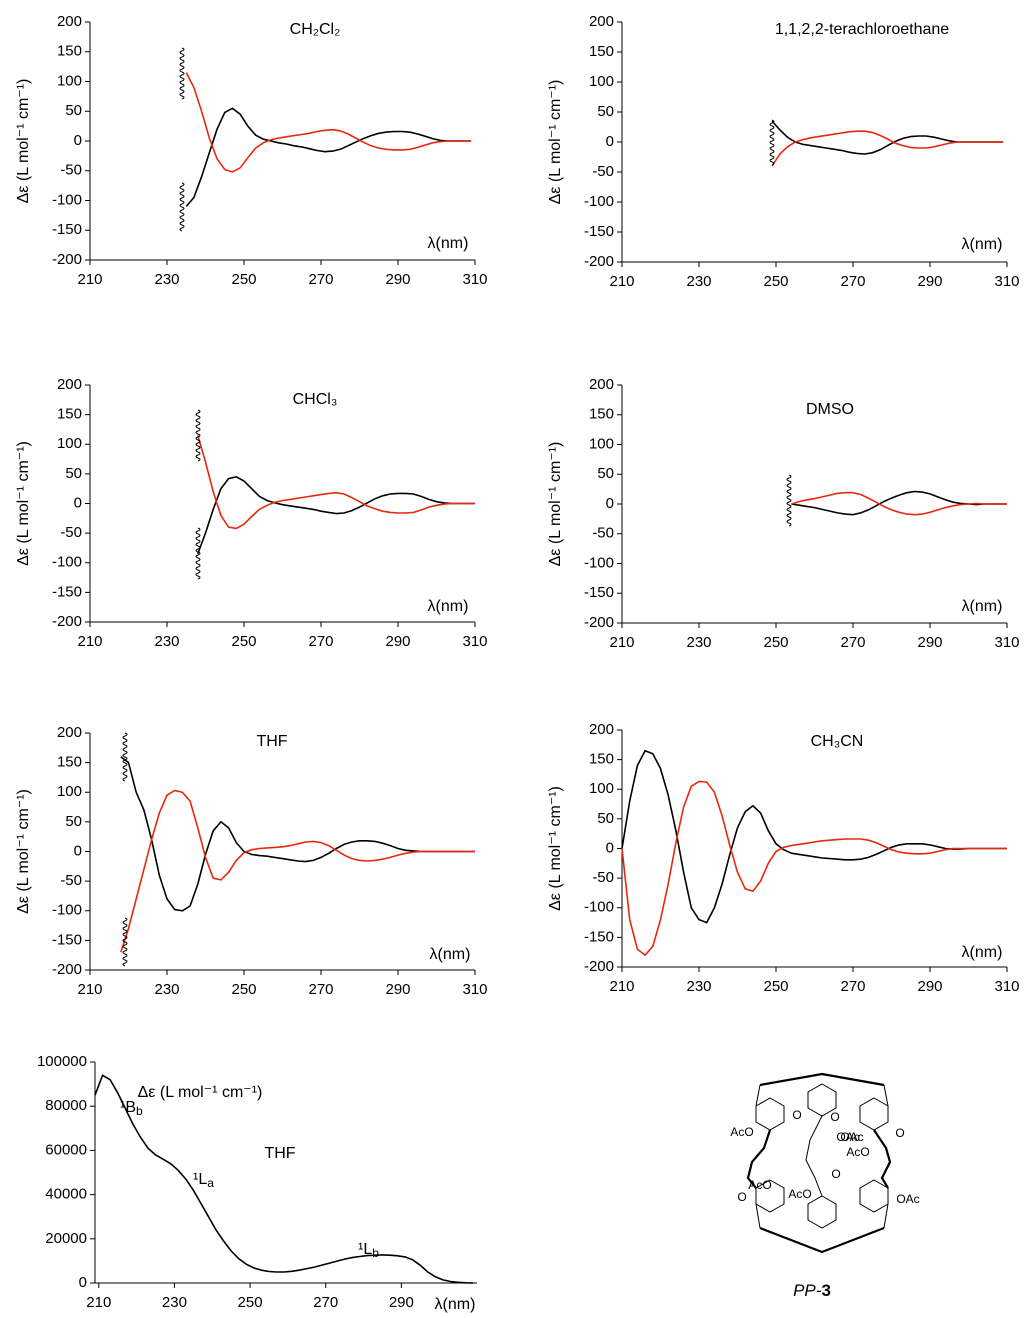  Describe the element at coordinates (128, 1107) in the screenshot. I see `annotation-text: ¹B` at that location.